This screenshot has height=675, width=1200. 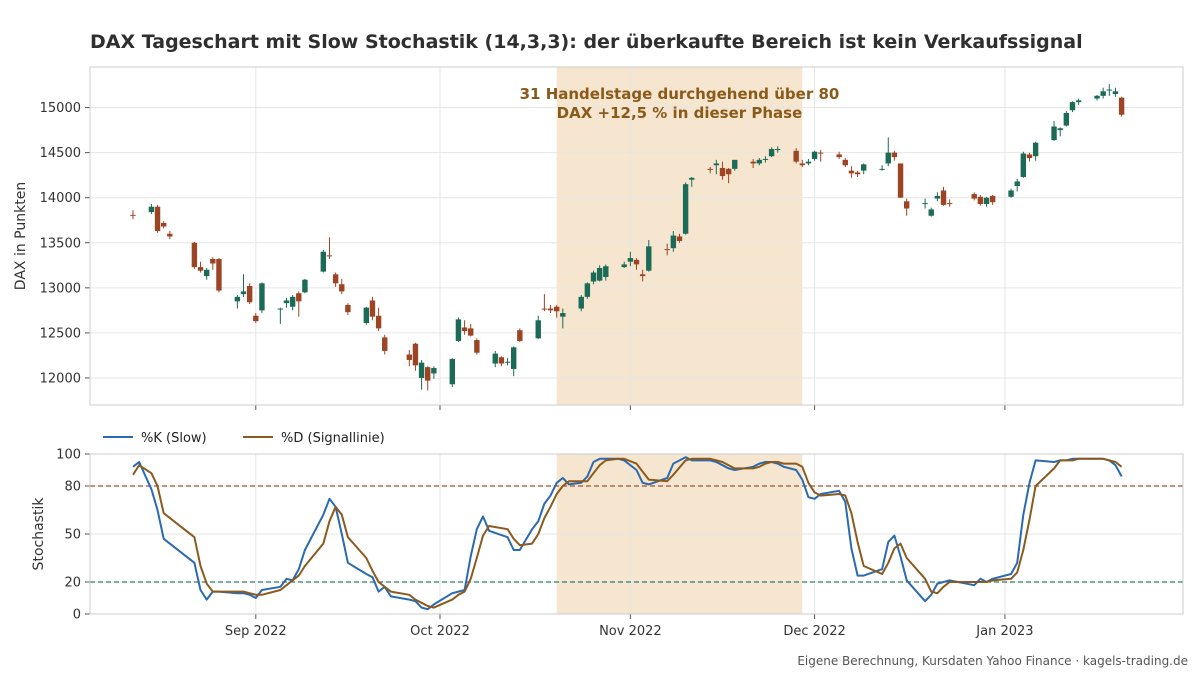 What do you see at coordinates (60, 108) in the screenshot?
I see `price-y-tick-label: 15000` at bounding box center [60, 108].